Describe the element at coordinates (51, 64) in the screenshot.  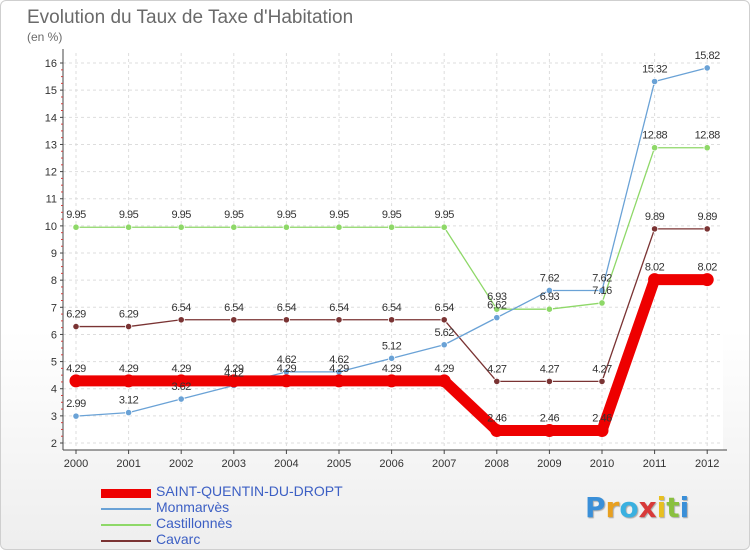
I see `y-tick-label: 16` at that location.